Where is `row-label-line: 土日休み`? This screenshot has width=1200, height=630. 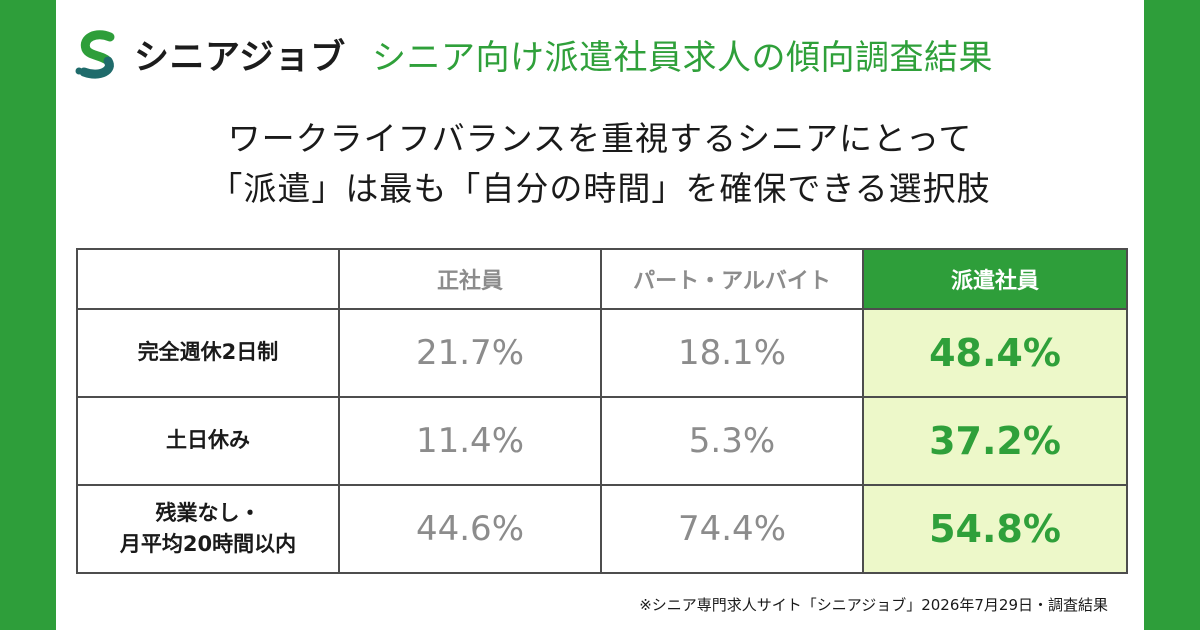 row-label-line: 土日休み is located at coordinates (208, 440).